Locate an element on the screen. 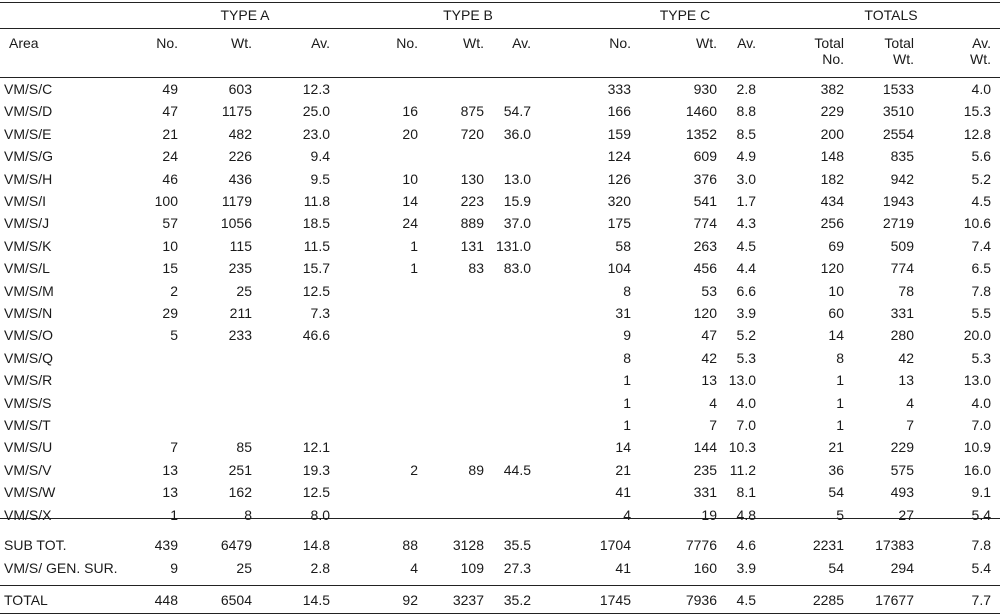 The width and height of the screenshot is (1000, 616). table-cell: 7.4 is located at coordinates (981, 246).